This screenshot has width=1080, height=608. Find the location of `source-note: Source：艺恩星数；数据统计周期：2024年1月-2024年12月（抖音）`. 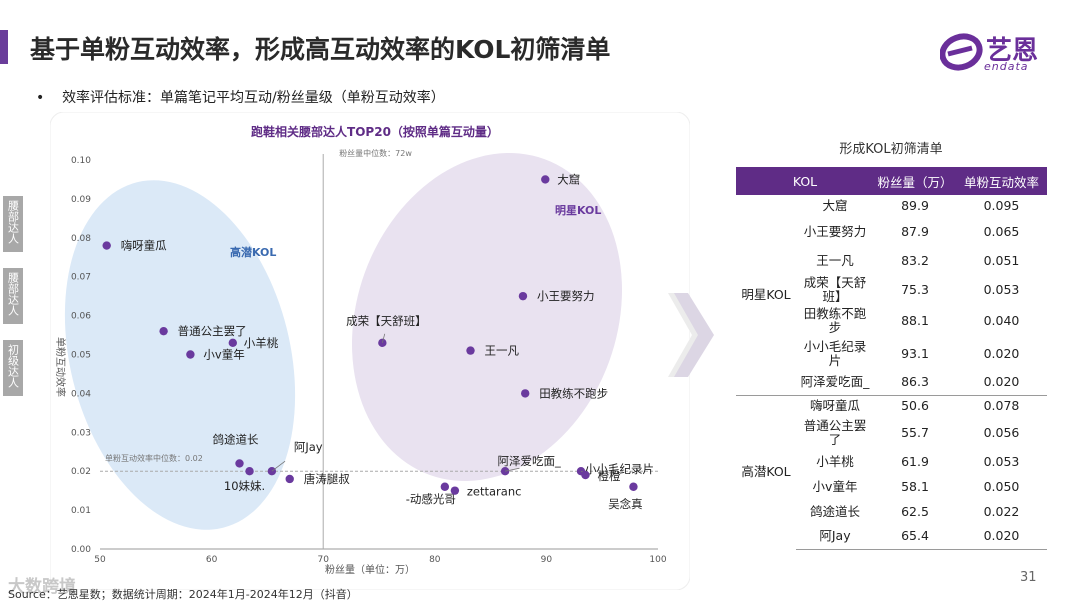

source-note: Source：艺恩星数；数据统计周期：2024年1月-2024年12月（抖音） is located at coordinates (183, 594).